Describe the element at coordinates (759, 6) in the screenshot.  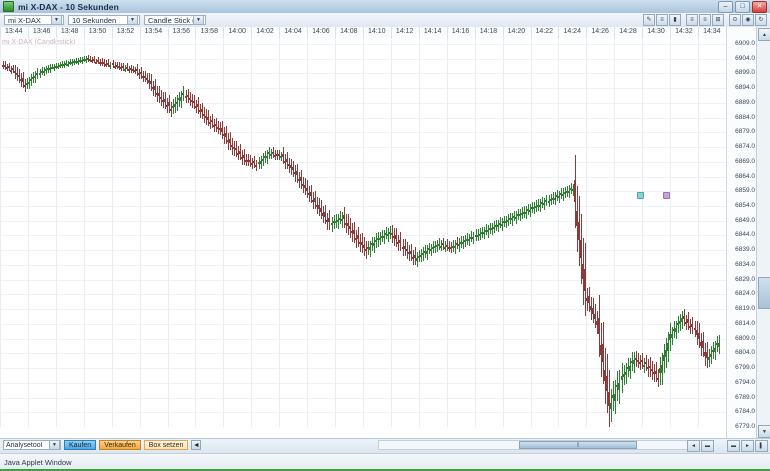
I see `close-button: ✕` at that location.